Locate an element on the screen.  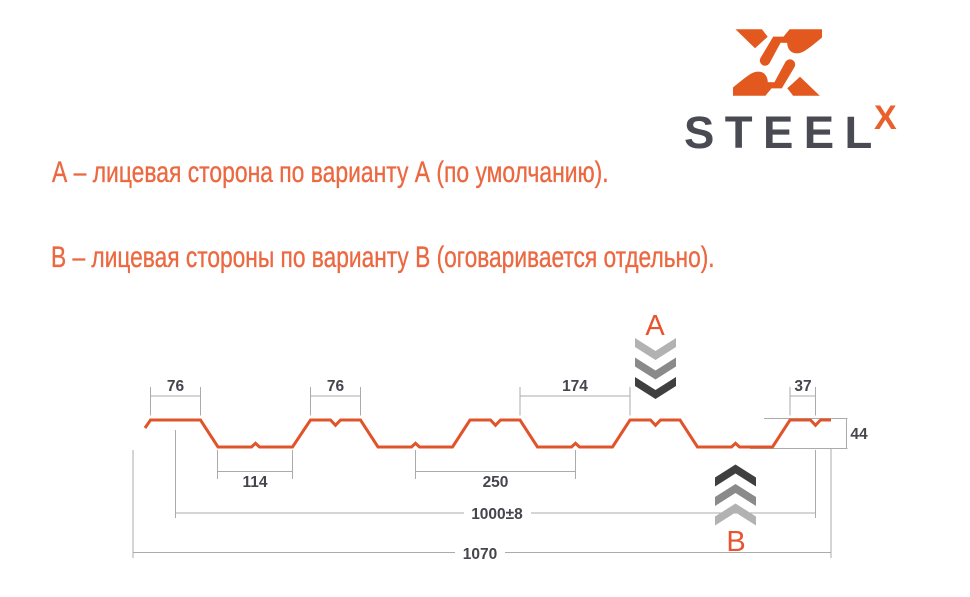
svg-text: 114 is located at coordinates (254, 482).